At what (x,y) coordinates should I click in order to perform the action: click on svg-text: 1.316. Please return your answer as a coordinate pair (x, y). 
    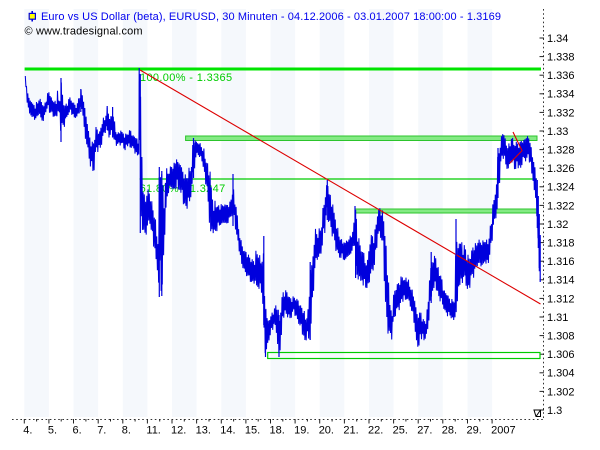
    Looking at the image, I should click on (561, 262).